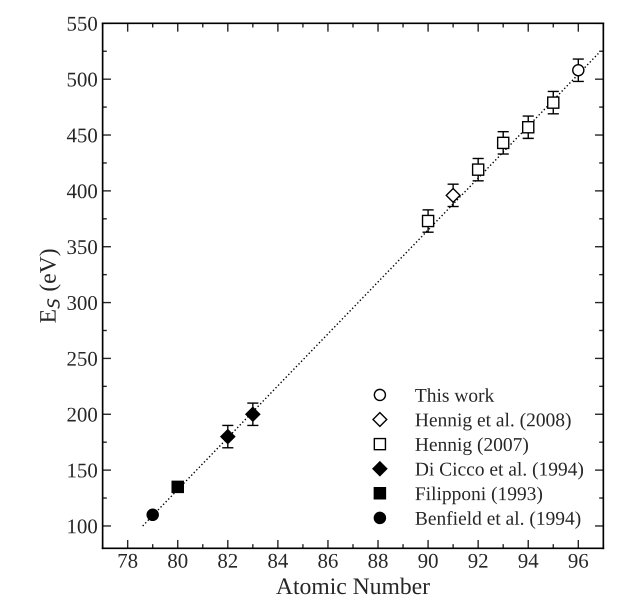 The image size is (622, 614). What do you see at coordinates (497, 520) in the screenshot?
I see `legend-label: Benfield et al. (1994)` at bounding box center [497, 520].